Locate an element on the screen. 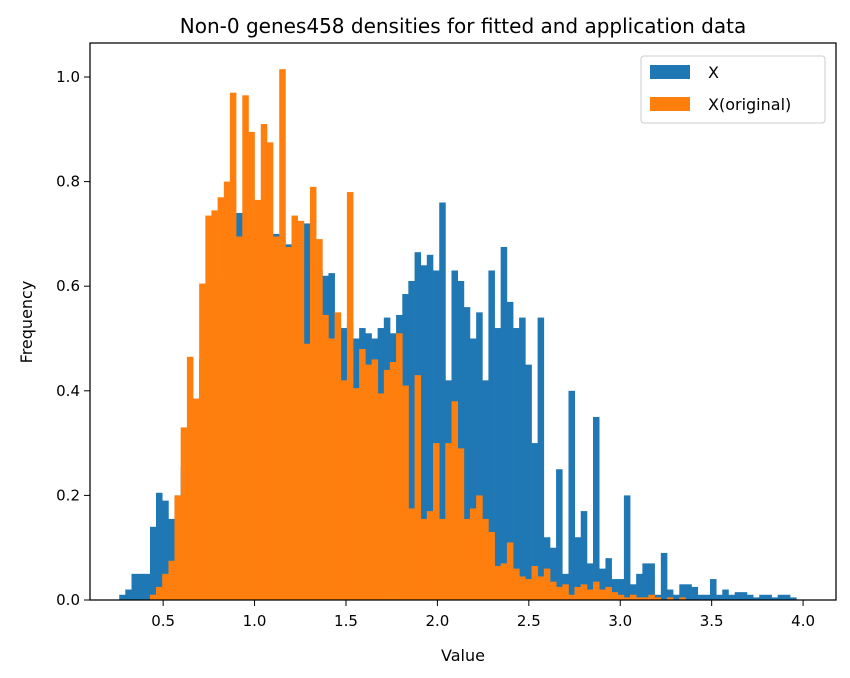 Image resolution: width=850 pixels, height=678 pixels. legend-swatch-x-original is located at coordinates (670, 104).